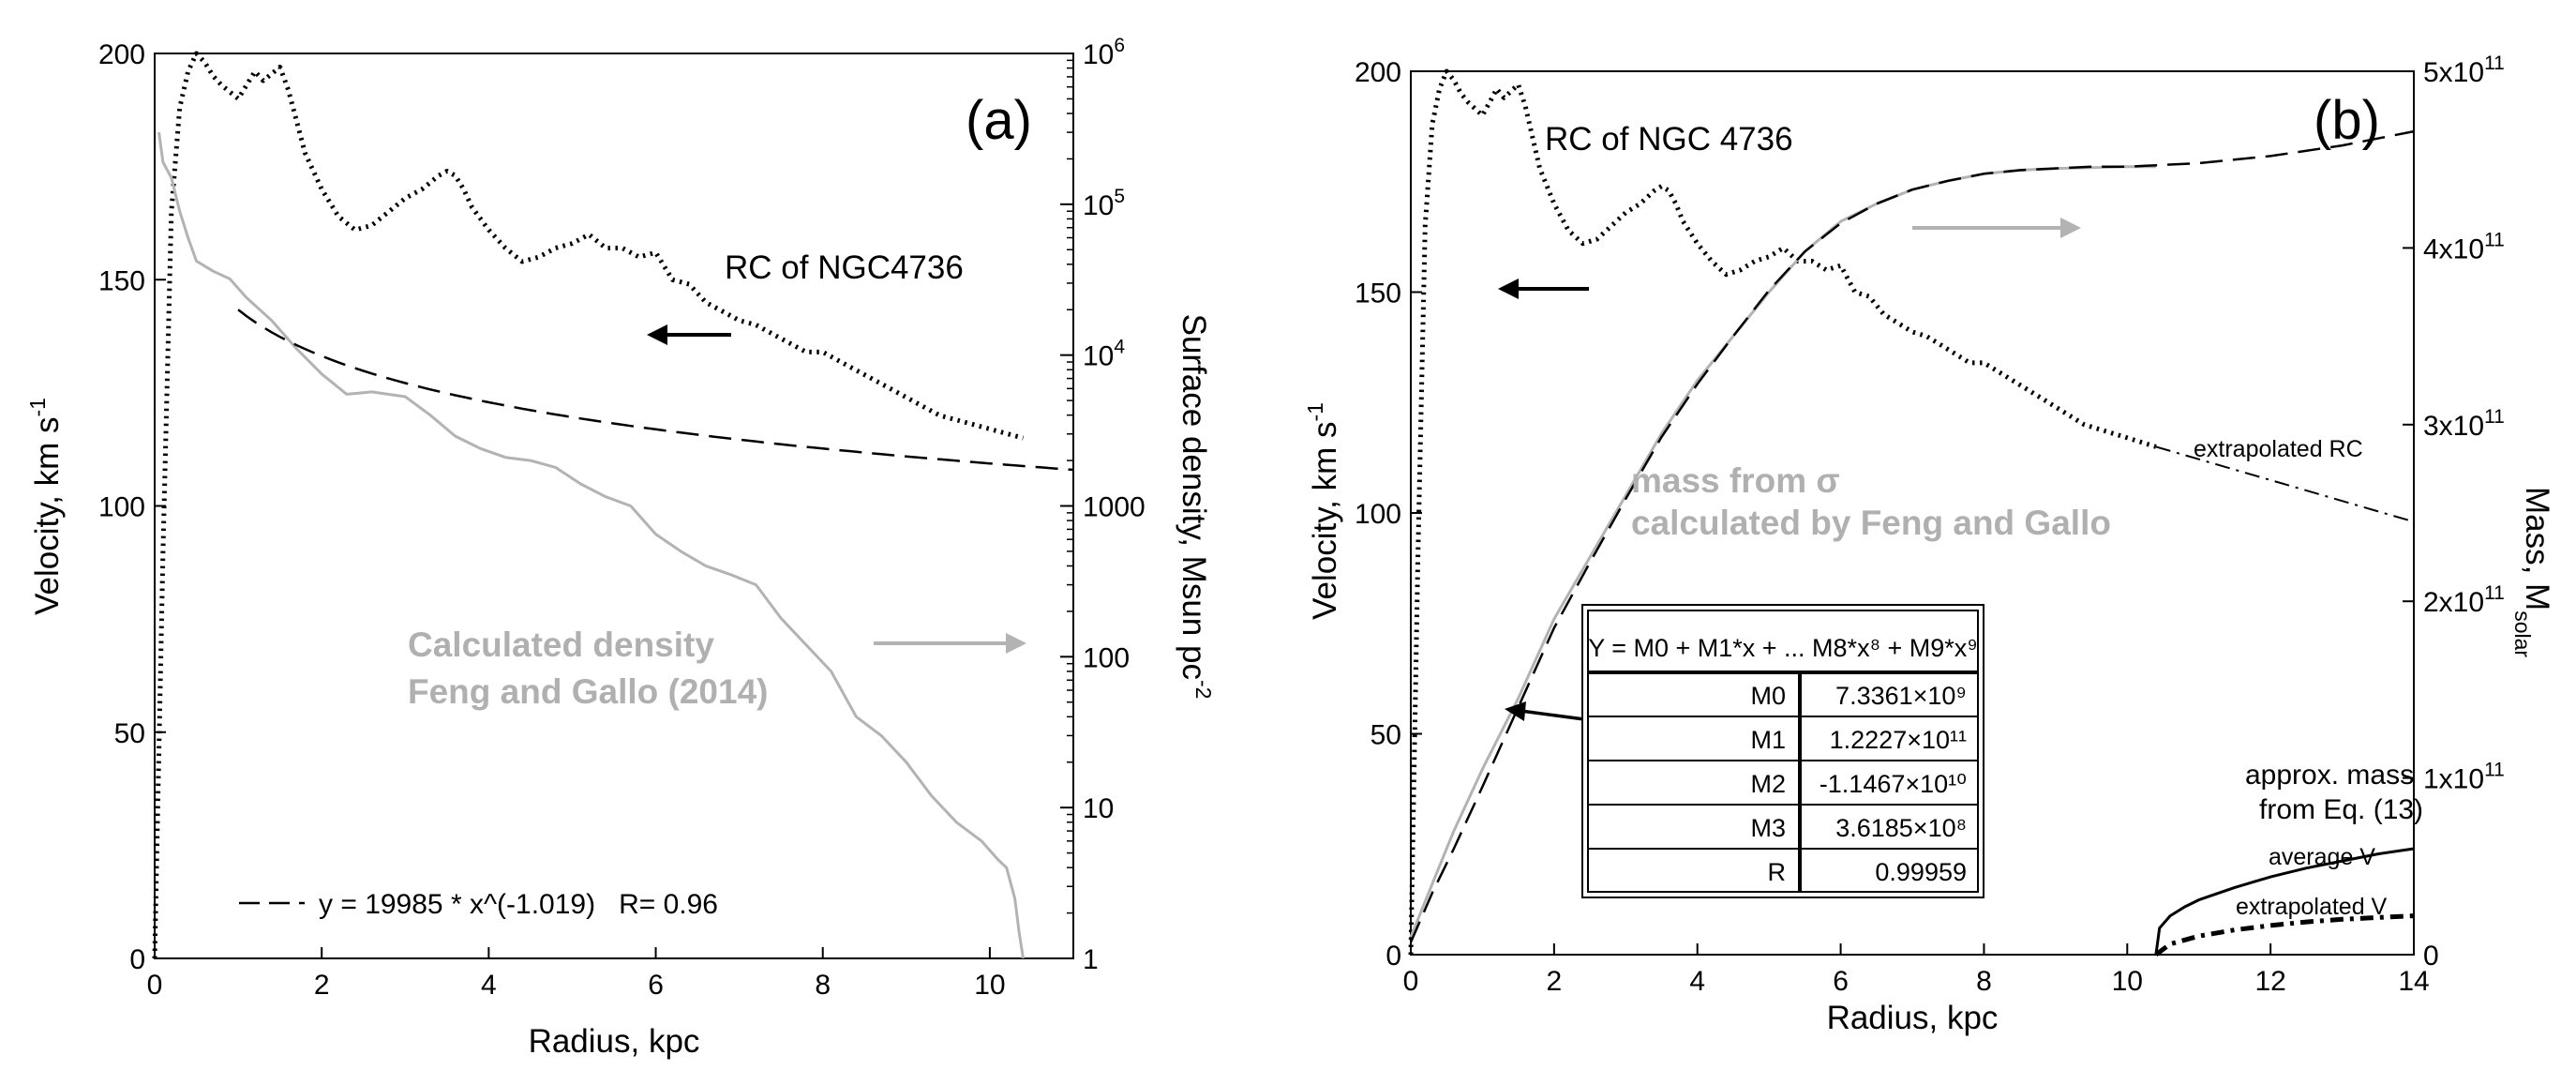 Image resolution: width=2576 pixels, height=1085 pixels. Describe the element at coordinates (1104, 354) in the screenshot. I see `y2-tick-label: 104` at that location.